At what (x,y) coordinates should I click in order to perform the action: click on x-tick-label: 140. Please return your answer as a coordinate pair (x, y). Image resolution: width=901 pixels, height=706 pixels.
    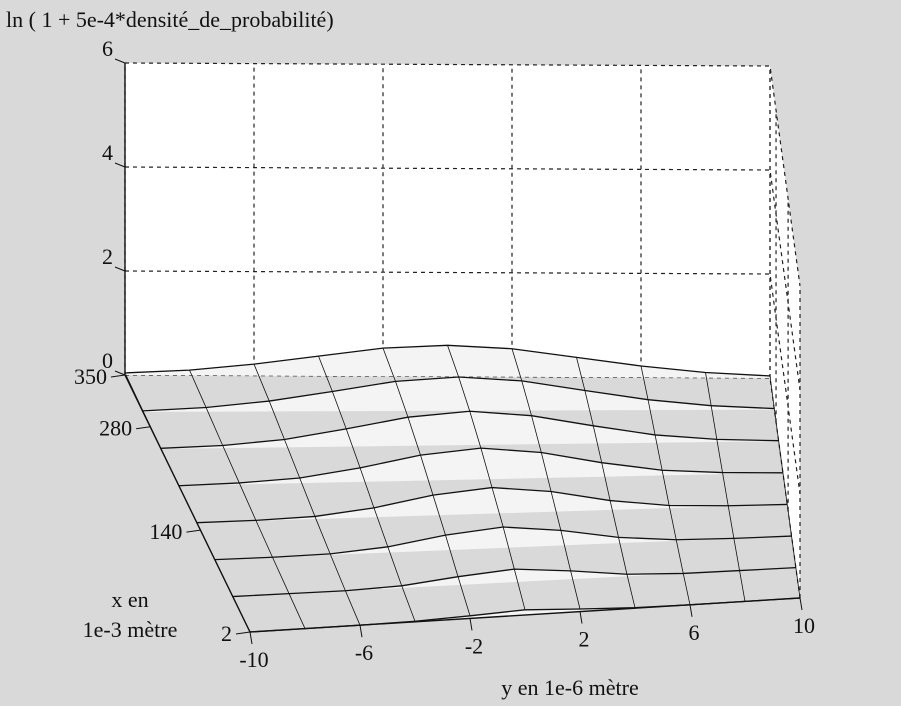
    Looking at the image, I should click on (165, 531).